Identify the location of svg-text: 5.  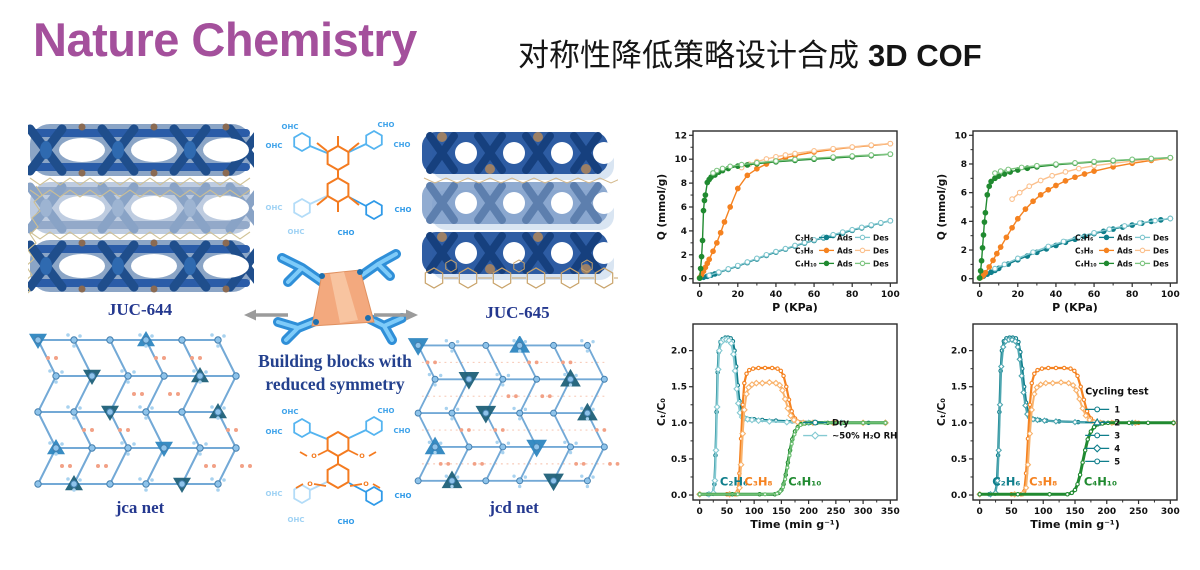
(1117, 462).